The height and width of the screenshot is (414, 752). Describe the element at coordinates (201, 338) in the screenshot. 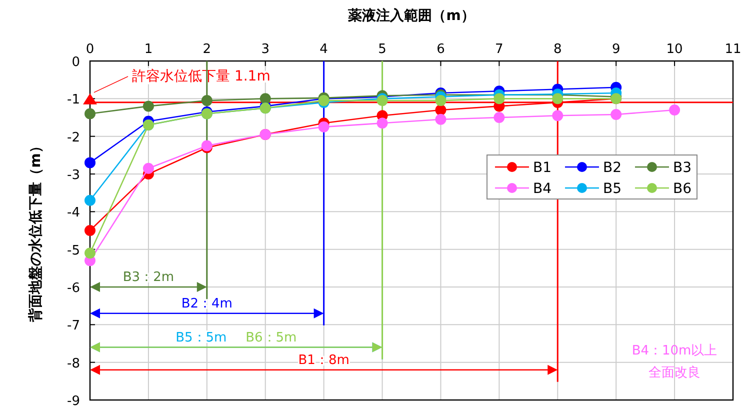

I see `ref-line-label: B5：5m` at that location.